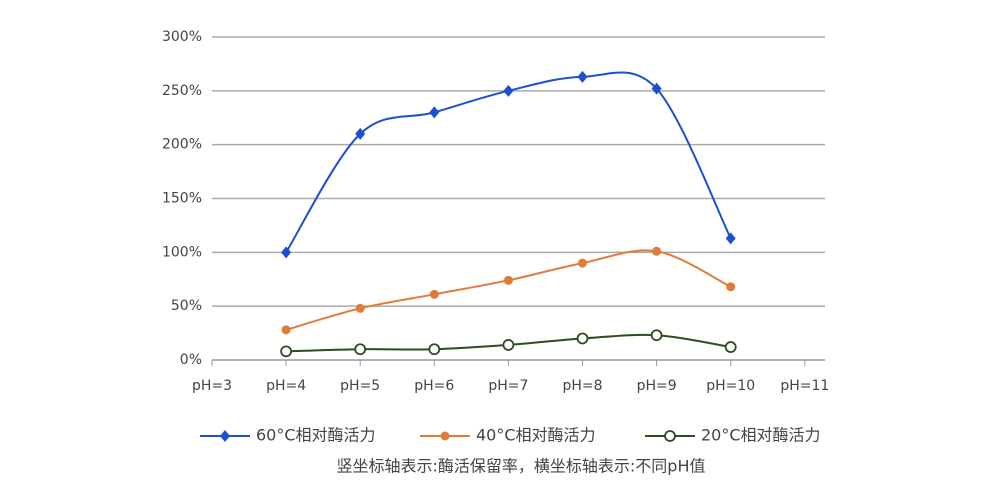  I want to click on y-tick-label: 150%, so click(182, 199).